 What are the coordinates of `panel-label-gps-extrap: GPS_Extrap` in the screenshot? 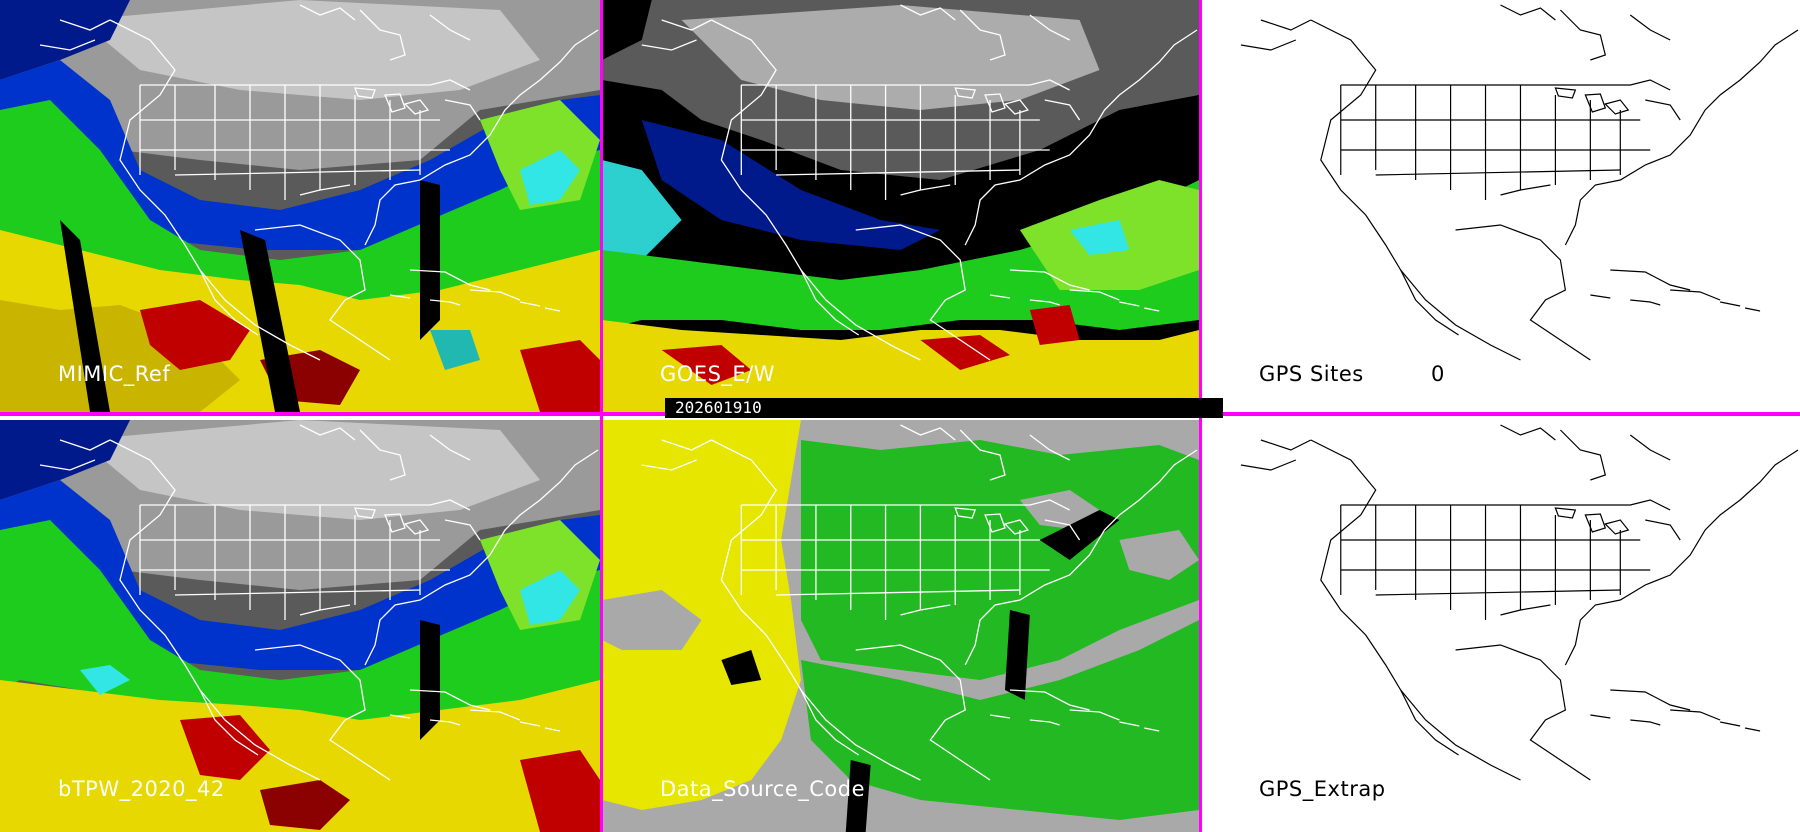 It's located at (1322, 789).